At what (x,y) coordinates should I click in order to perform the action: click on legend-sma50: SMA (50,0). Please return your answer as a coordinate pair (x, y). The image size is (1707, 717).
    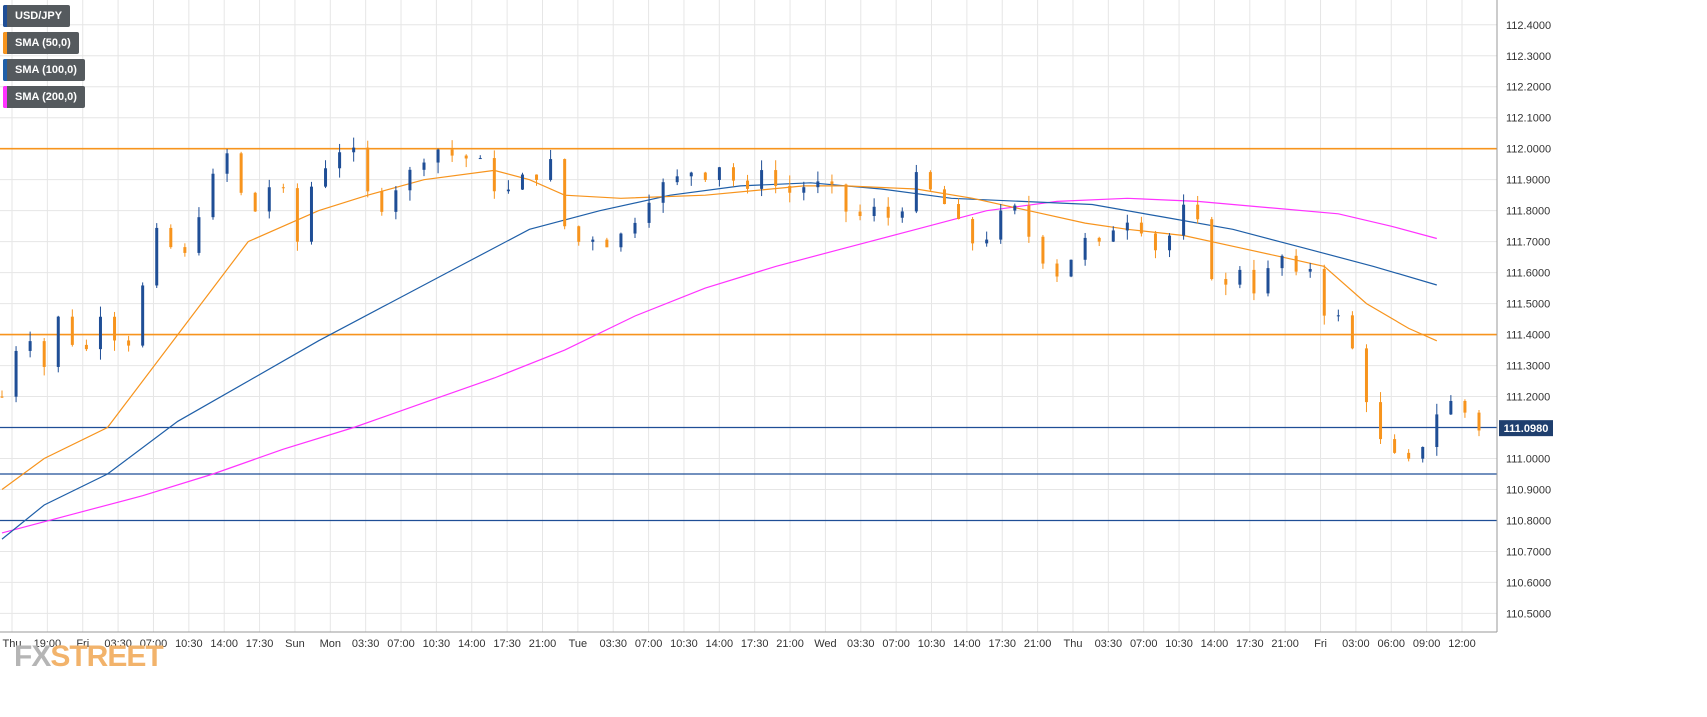
    Looking at the image, I should click on (41, 43).